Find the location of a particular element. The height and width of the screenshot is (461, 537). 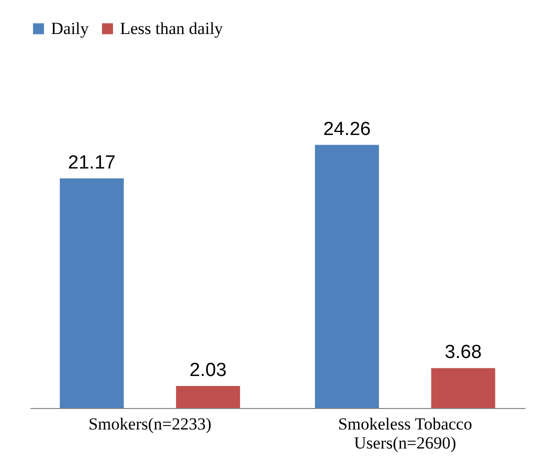

data-label: 21.17 is located at coordinates (92, 163).